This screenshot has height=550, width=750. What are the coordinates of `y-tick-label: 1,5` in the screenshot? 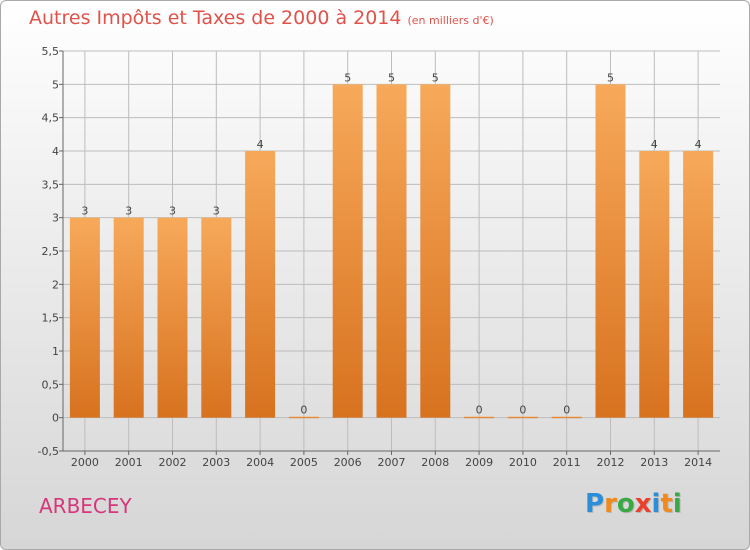 It's located at (51, 318).